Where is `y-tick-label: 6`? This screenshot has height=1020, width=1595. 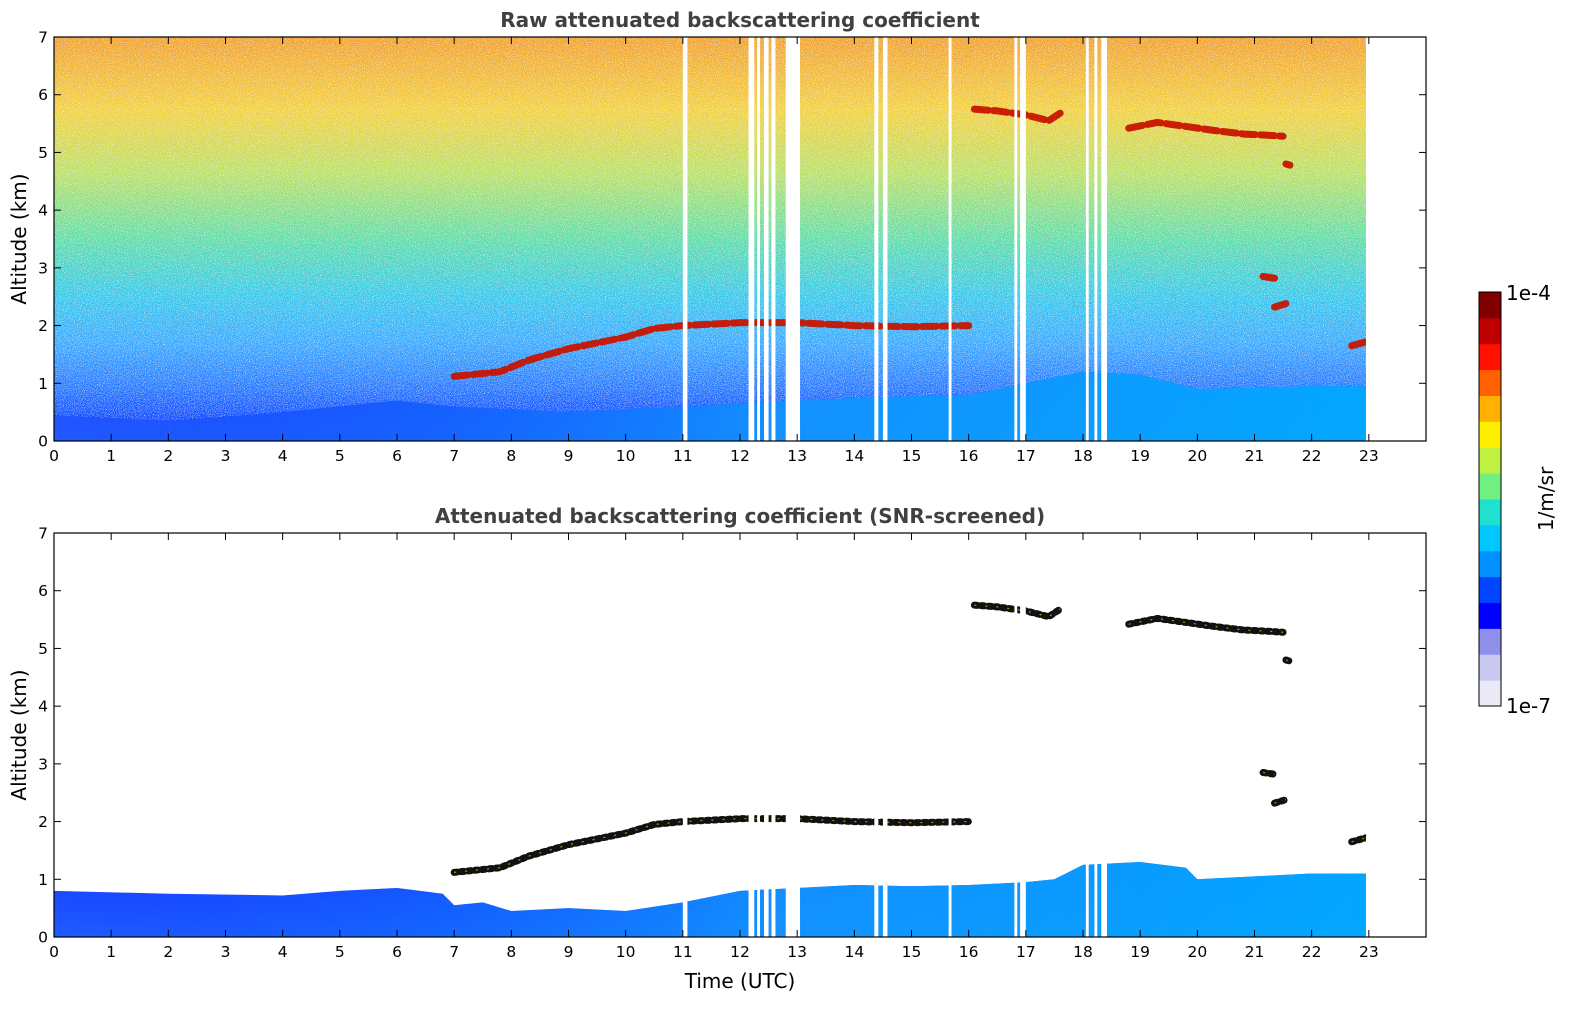 y-tick-label: 6 is located at coordinates (43, 591).